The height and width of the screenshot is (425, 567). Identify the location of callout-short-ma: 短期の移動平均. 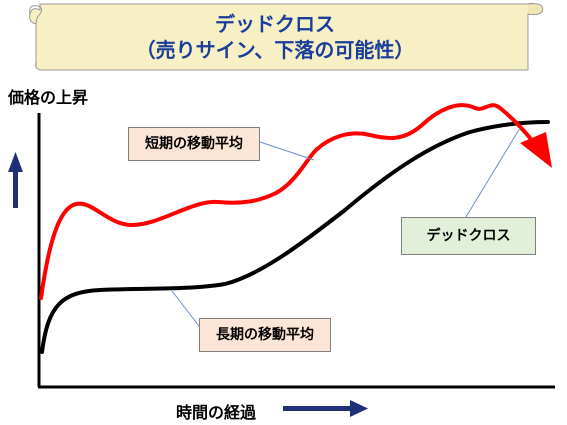
(194, 144).